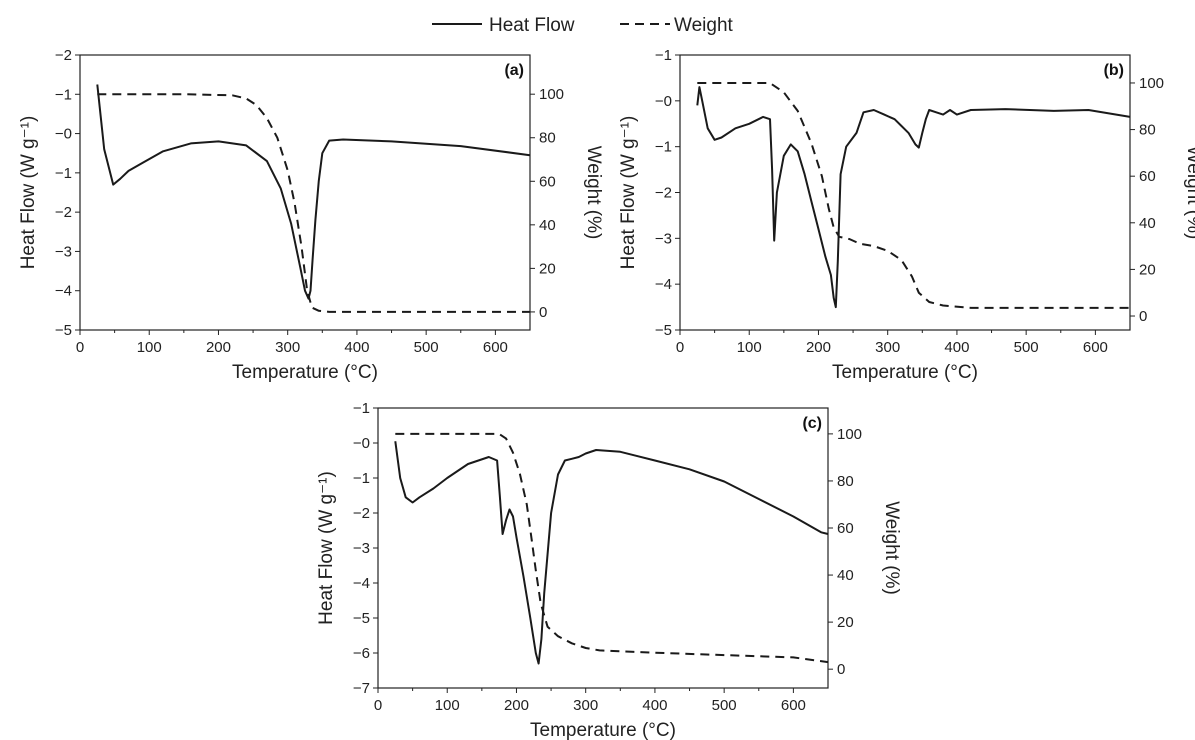 This screenshot has height=740, width=1195. What do you see at coordinates (361, 548) in the screenshot?
I see `c-y-left-tick-label: −3` at bounding box center [361, 548].